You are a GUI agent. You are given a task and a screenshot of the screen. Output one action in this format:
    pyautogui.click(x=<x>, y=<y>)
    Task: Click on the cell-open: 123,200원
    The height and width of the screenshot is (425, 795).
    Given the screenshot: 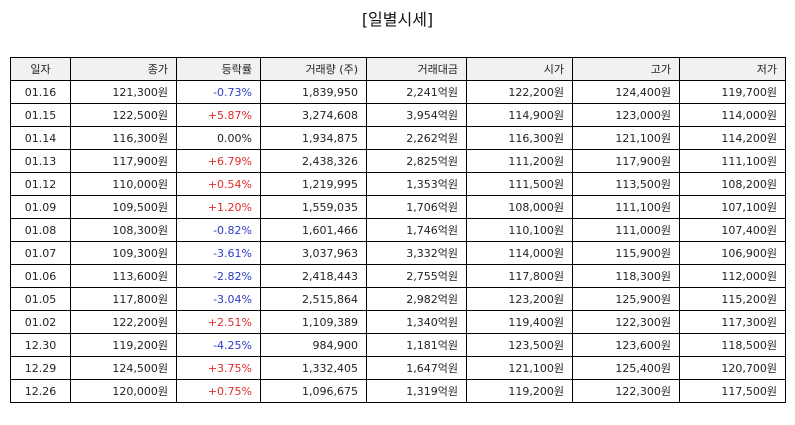 What is the action you would take?
    pyautogui.click(x=519, y=299)
    